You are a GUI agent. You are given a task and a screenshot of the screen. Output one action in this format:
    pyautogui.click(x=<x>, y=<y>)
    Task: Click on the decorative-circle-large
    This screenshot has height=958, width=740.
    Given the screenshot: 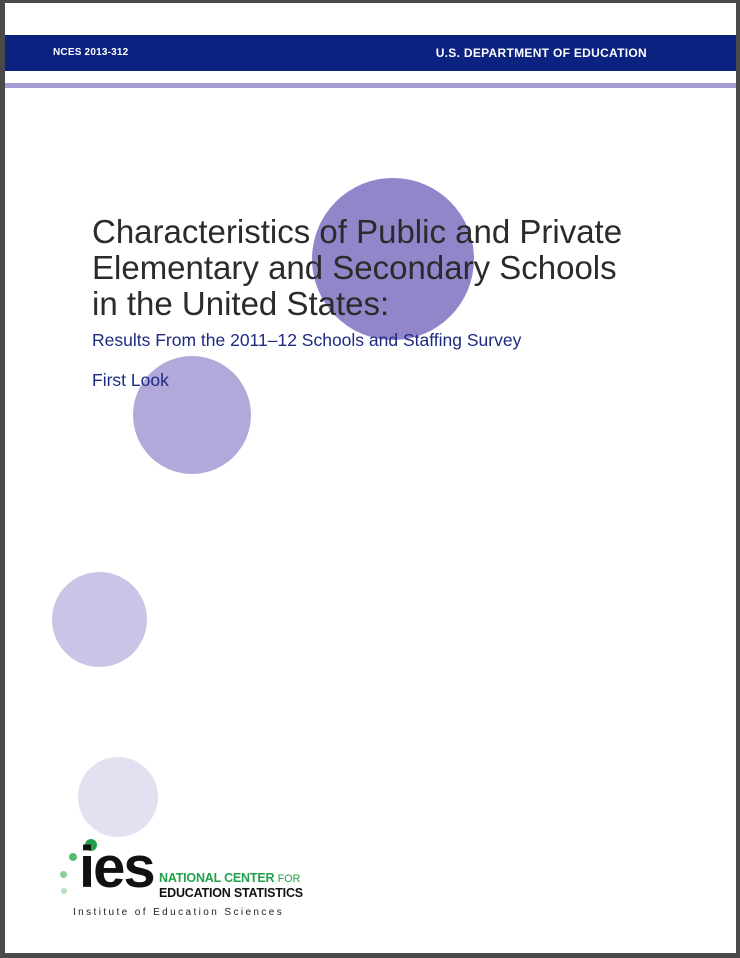 What is the action you would take?
    pyautogui.click(x=393, y=259)
    